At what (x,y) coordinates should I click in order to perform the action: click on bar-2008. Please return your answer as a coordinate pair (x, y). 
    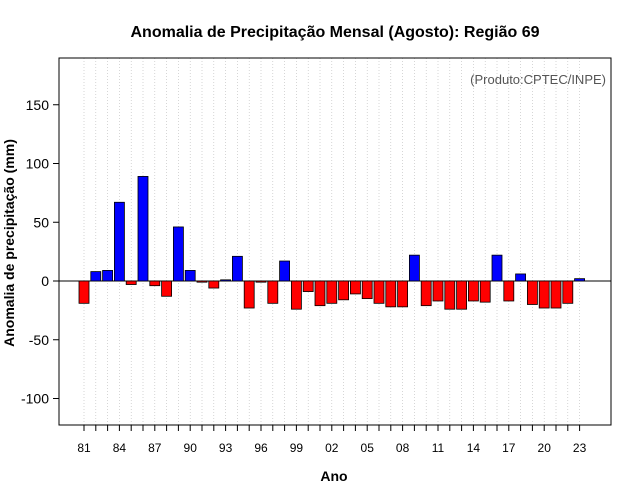
    Looking at the image, I should click on (403, 294).